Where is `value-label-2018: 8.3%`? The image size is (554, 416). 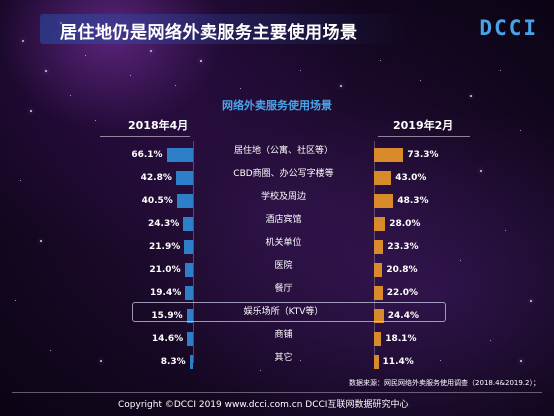
value-label-2018: 8.3% is located at coordinates (173, 362).